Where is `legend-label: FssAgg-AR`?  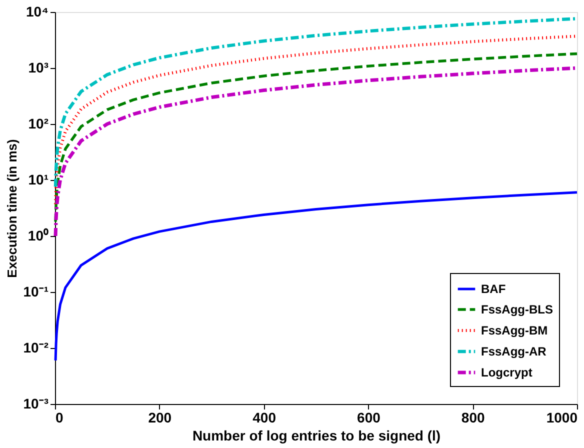
legend-label: FssAgg-AR is located at coordinates (514, 351).